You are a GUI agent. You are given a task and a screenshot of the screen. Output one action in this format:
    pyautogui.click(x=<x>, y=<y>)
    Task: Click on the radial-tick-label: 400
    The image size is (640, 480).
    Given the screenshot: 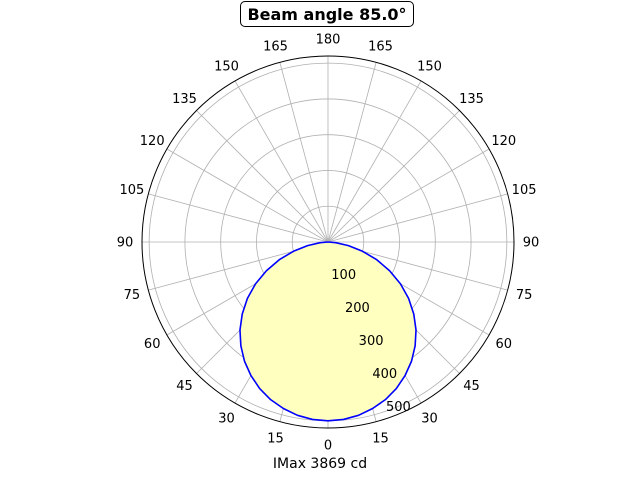 What is the action you would take?
    pyautogui.click(x=384, y=374)
    